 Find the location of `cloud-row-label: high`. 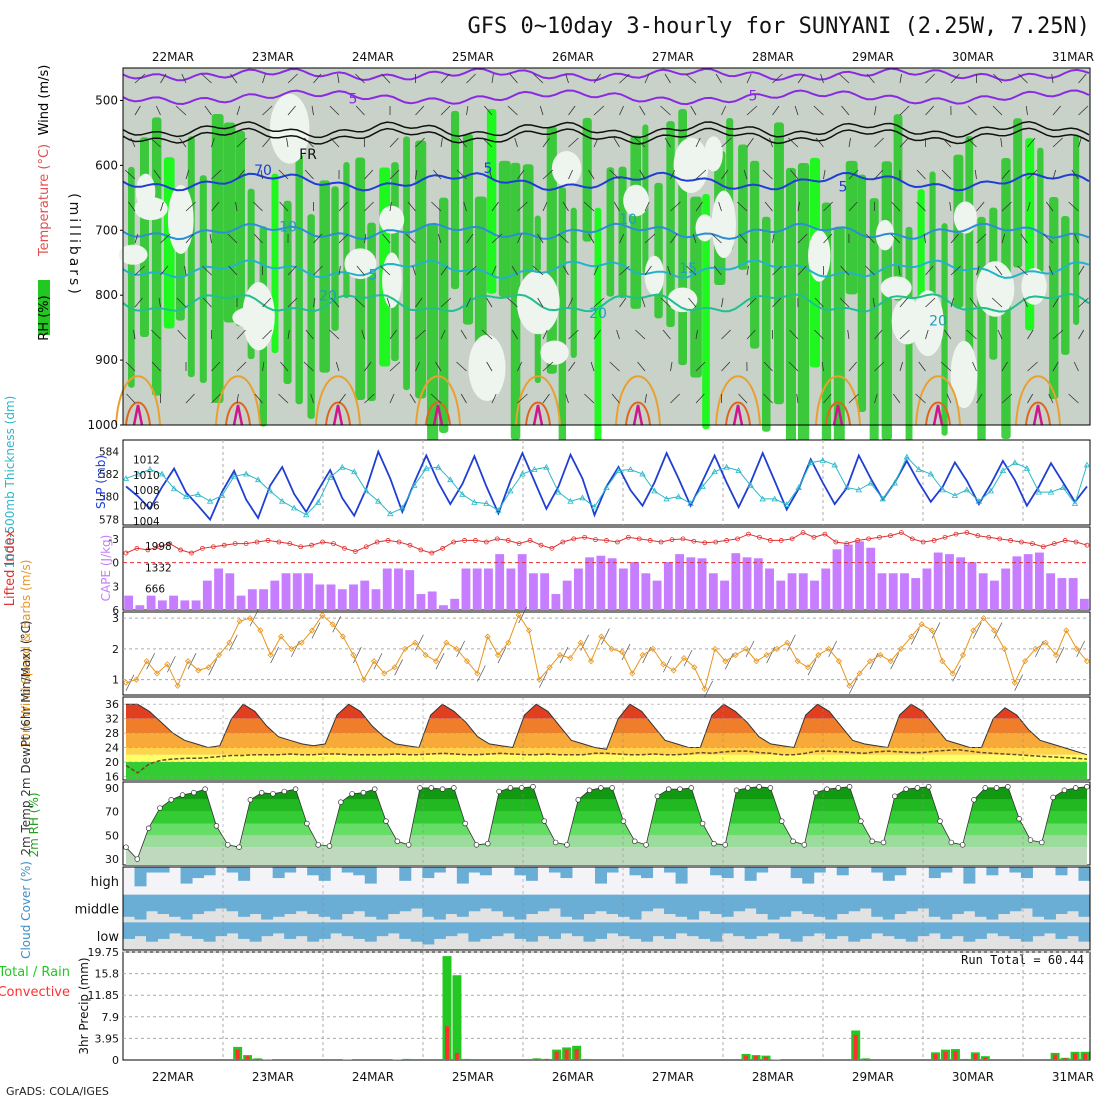

cloud-row-label: high is located at coordinates (105, 882).